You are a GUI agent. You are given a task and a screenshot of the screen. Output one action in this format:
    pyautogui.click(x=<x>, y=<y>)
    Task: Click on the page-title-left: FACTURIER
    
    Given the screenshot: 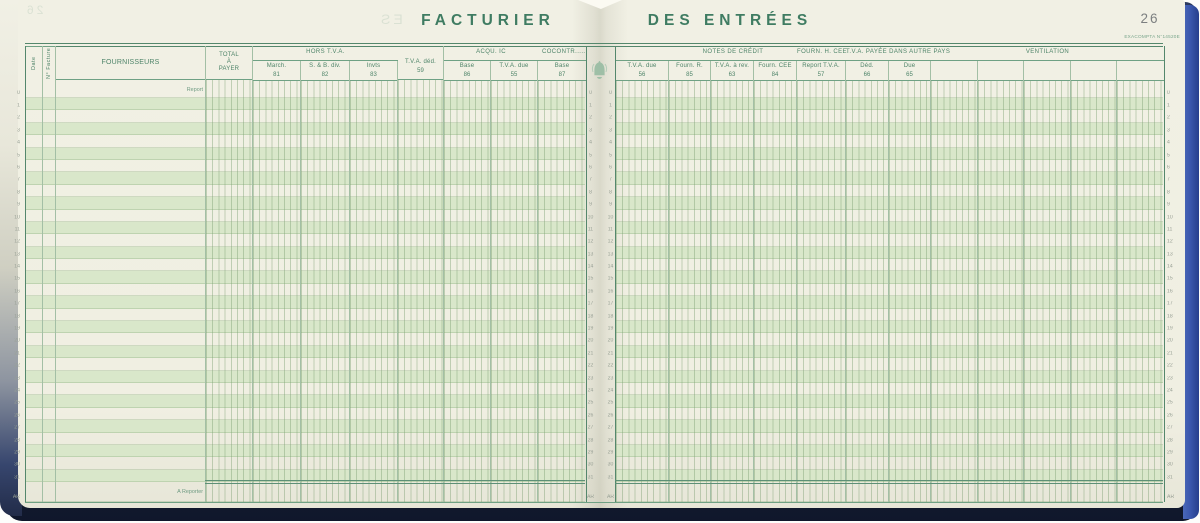 What is the action you would take?
    pyautogui.click(x=488, y=20)
    